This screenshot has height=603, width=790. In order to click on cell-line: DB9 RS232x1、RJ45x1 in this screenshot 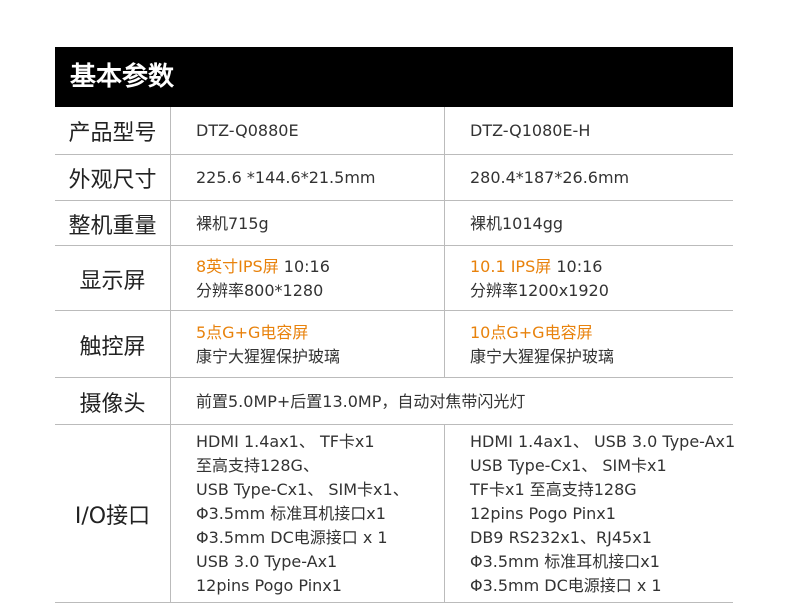, I will do `click(601, 538)`.